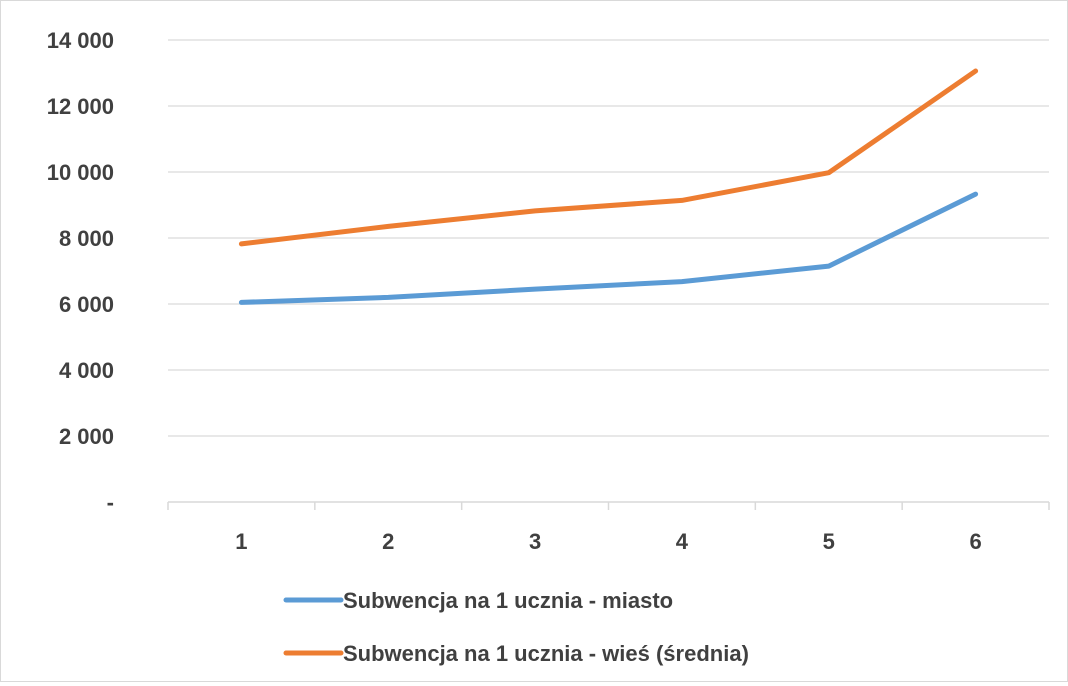 The image size is (1068, 686). Describe the element at coordinates (975, 541) in the screenshot. I see `x-tick-label: 6` at that location.